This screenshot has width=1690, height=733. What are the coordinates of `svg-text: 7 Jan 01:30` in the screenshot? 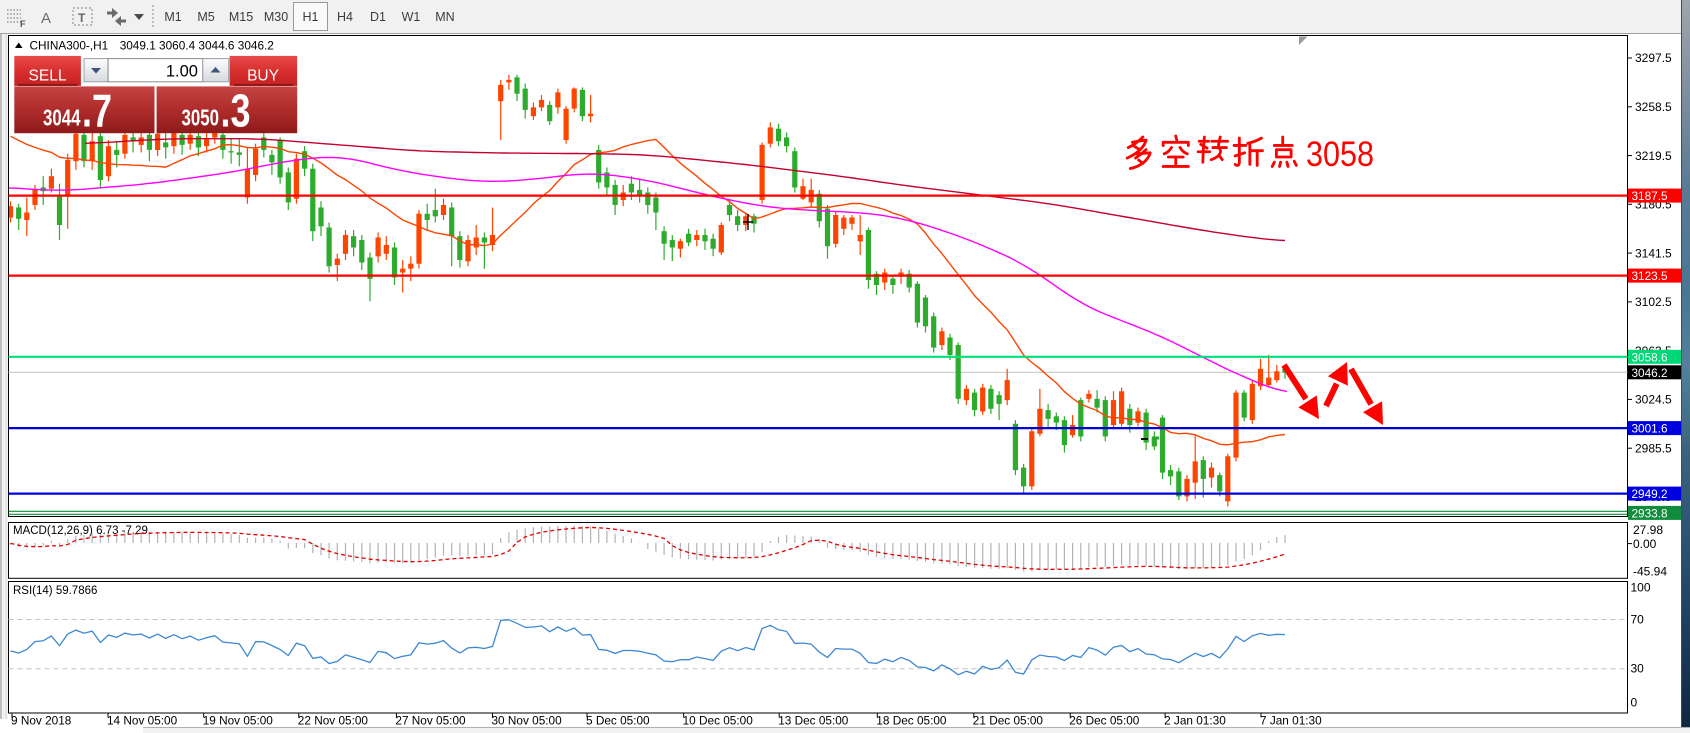 It's located at (1291, 721).